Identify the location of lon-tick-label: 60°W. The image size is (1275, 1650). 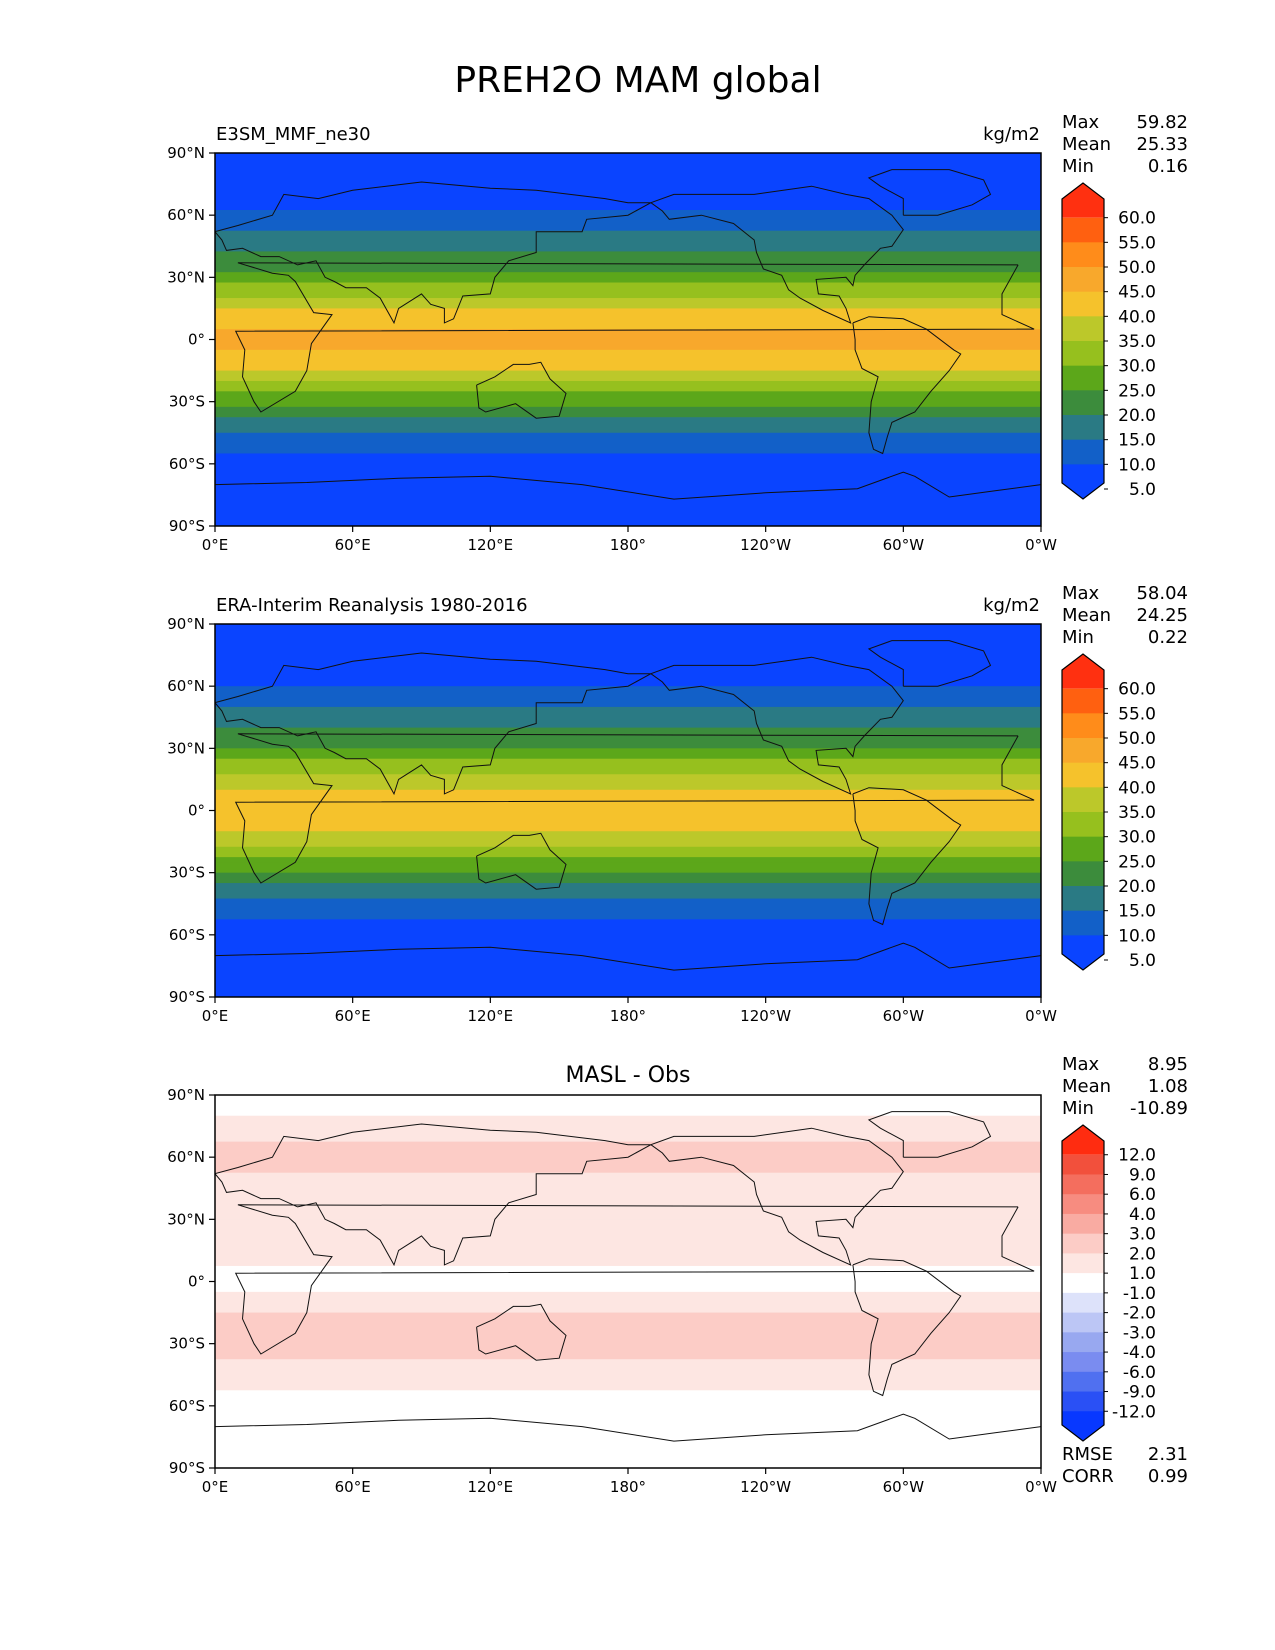
(904, 545).